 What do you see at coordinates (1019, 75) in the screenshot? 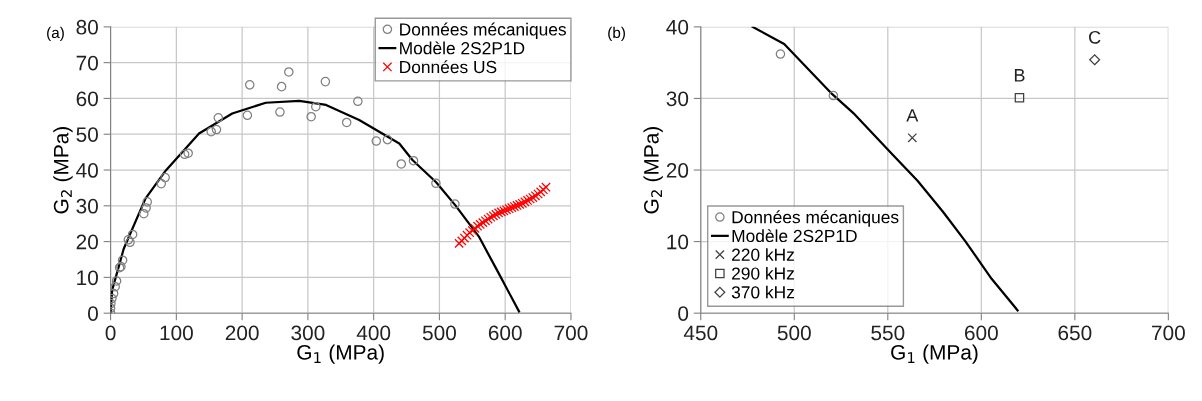
I see `annotation: B` at bounding box center [1019, 75].